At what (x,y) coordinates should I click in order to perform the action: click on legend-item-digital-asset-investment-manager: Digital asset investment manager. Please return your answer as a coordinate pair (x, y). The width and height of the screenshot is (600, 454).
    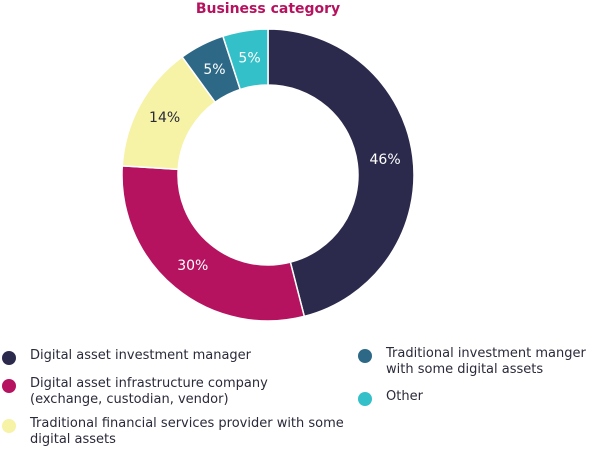
    Looking at the image, I should click on (126, 356).